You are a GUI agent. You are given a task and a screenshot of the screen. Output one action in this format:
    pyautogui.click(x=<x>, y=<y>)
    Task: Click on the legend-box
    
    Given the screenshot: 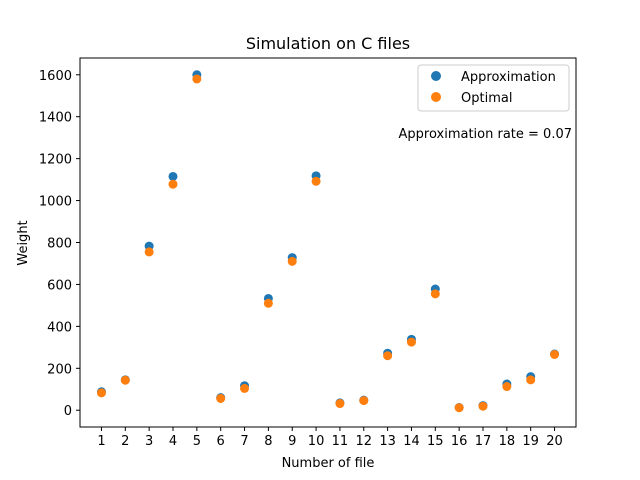 What is the action you would take?
    pyautogui.click(x=493, y=88)
    